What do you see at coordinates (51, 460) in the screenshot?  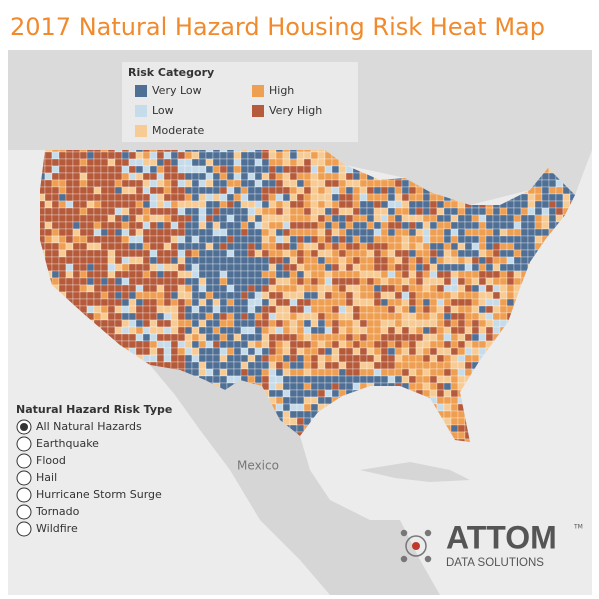 I see `radio-label: Flood` at bounding box center [51, 460].